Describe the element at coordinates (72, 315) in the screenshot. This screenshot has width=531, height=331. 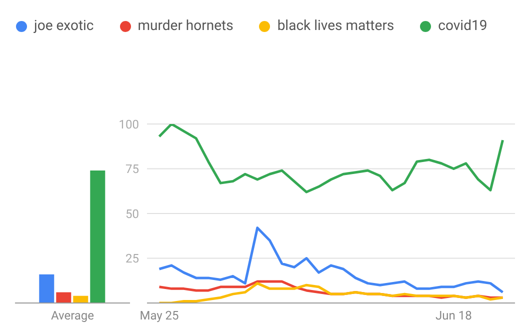
I see `x-tick-label: Average` at that location.